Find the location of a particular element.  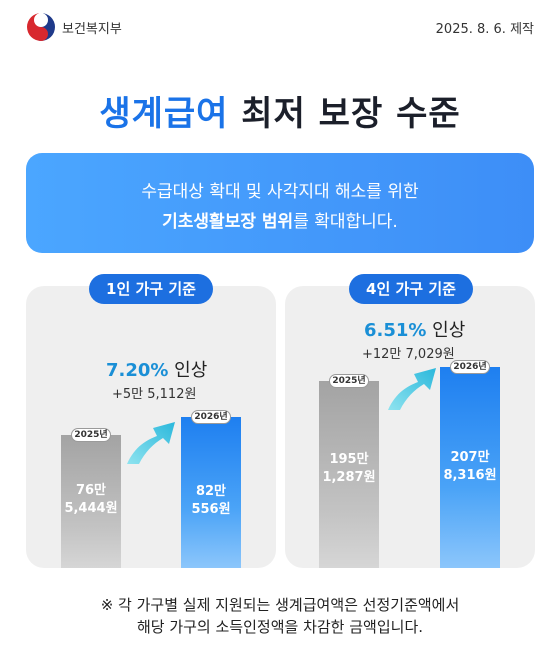

increase-rate: 7.20% 인상 is located at coordinates (156, 369).